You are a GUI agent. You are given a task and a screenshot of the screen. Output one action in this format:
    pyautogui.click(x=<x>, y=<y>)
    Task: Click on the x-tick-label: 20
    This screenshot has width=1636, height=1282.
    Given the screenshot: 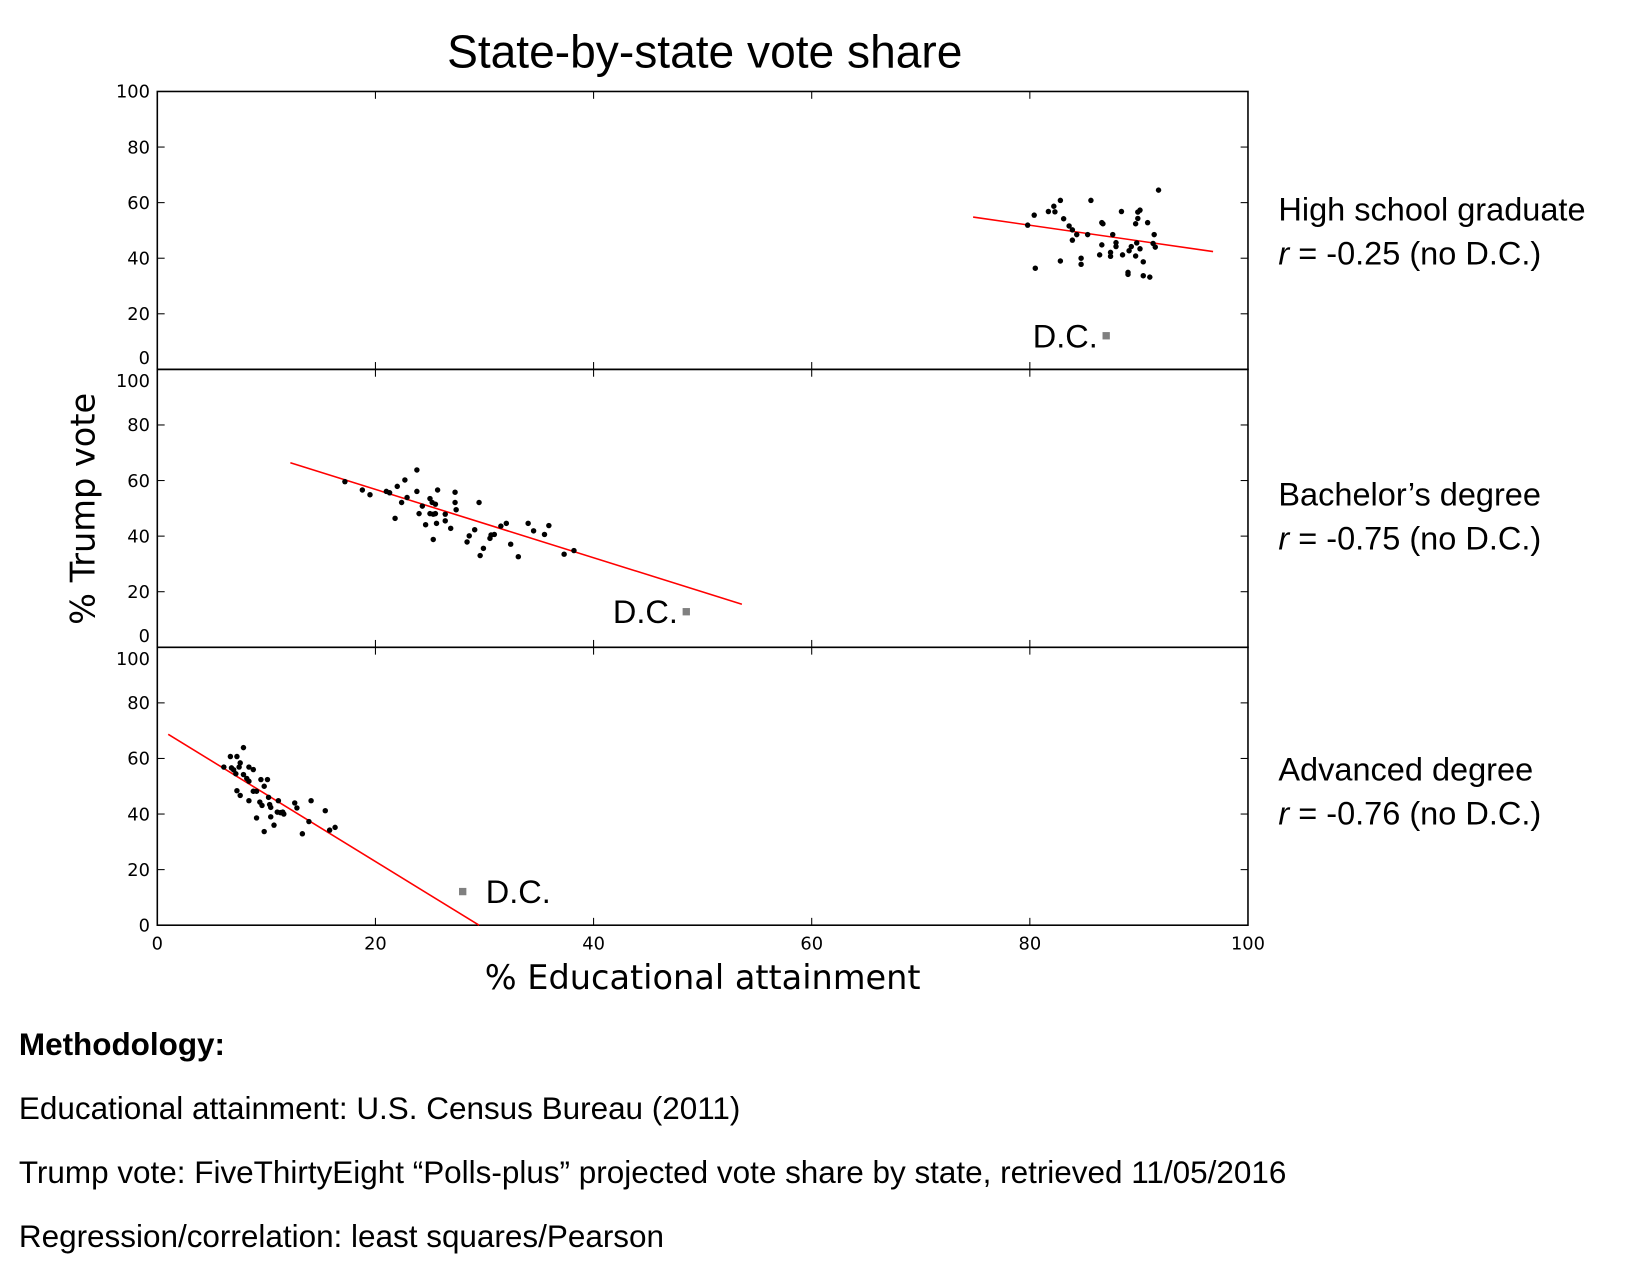 What is the action you would take?
    pyautogui.click(x=375, y=943)
    